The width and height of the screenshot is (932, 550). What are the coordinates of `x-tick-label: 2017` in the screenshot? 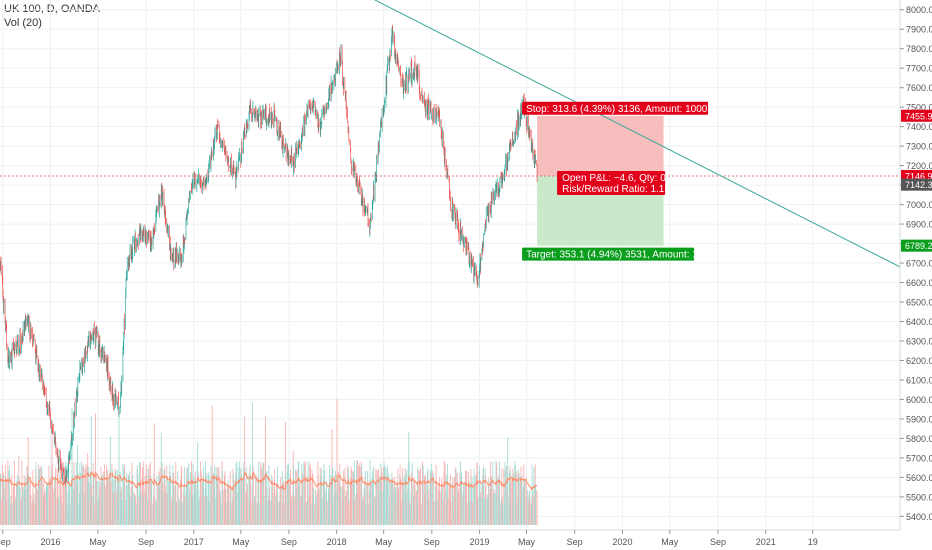 It's located at (194, 542).